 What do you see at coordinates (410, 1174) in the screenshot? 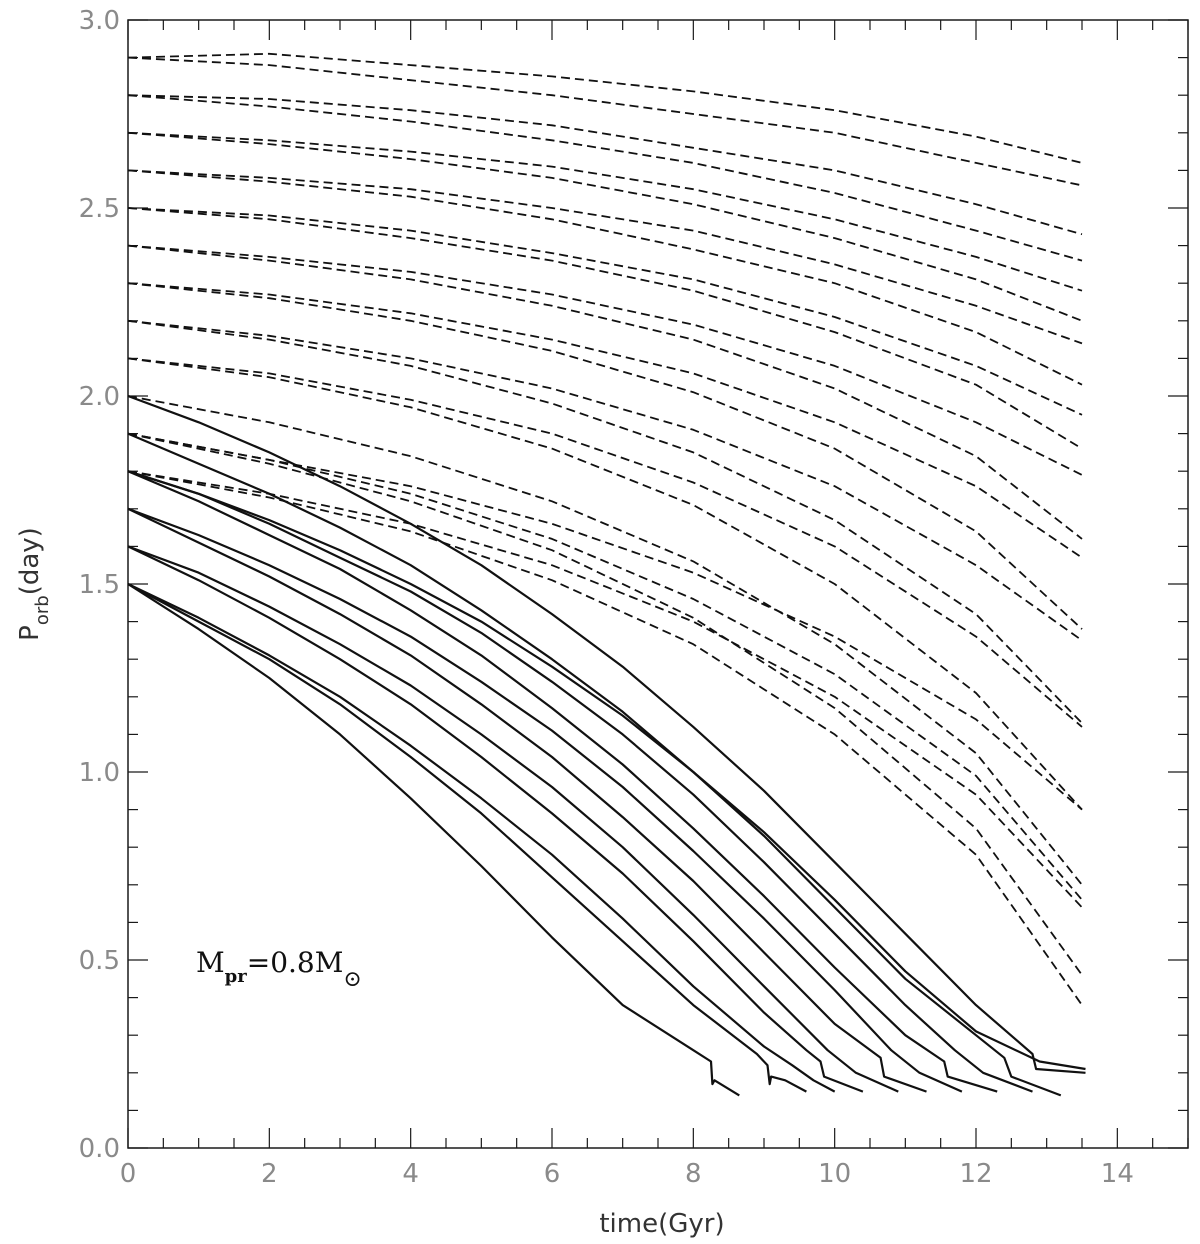
I see `x-tick-label: 4` at bounding box center [410, 1174].